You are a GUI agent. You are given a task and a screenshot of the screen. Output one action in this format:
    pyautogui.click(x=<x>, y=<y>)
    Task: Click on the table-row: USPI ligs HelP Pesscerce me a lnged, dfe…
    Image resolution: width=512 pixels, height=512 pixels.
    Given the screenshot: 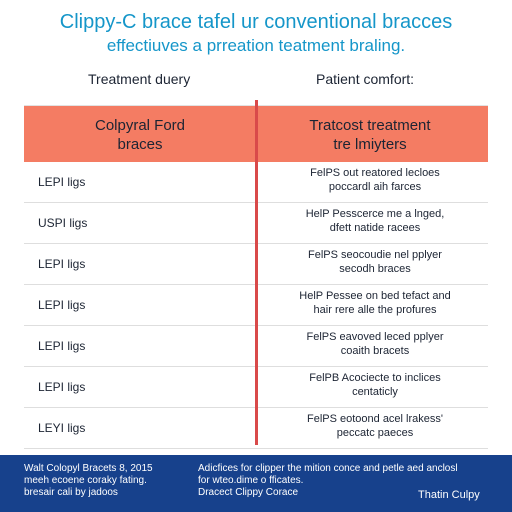 What is the action you would take?
    pyautogui.click(x=256, y=223)
    